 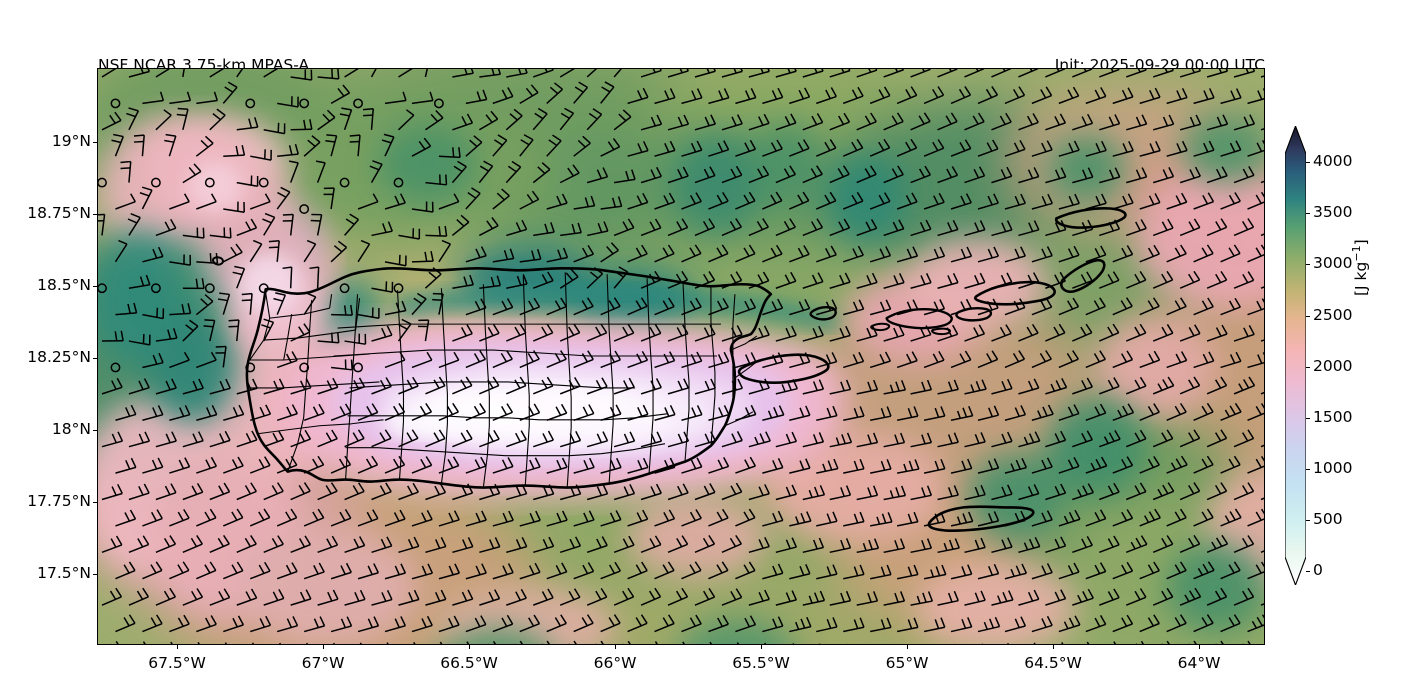 I want to click on cbtick-label-2000: 2000, so click(x=1333, y=366).